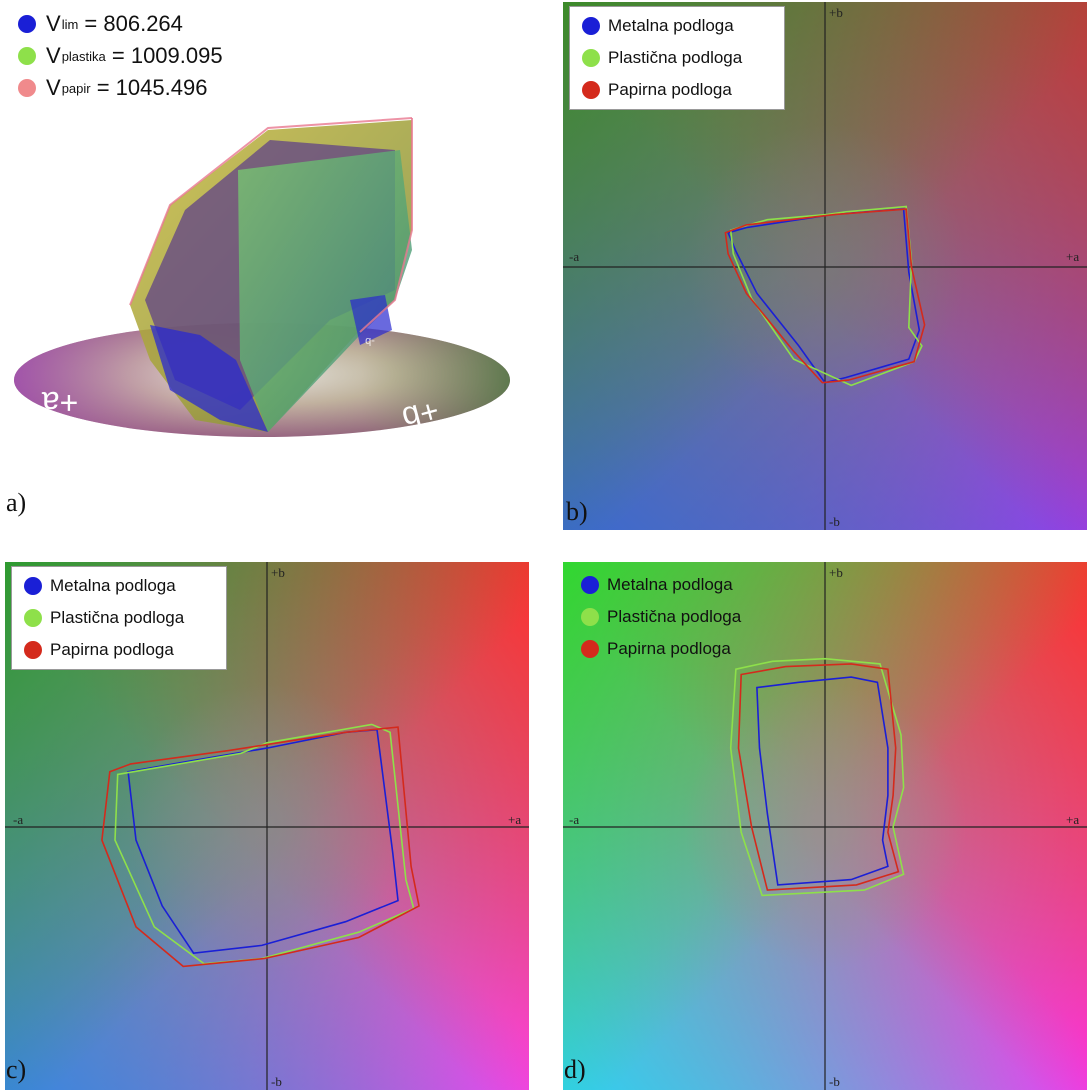 This screenshot has height=1090, width=1089. I want to click on gamut-solid, so click(271, 274).